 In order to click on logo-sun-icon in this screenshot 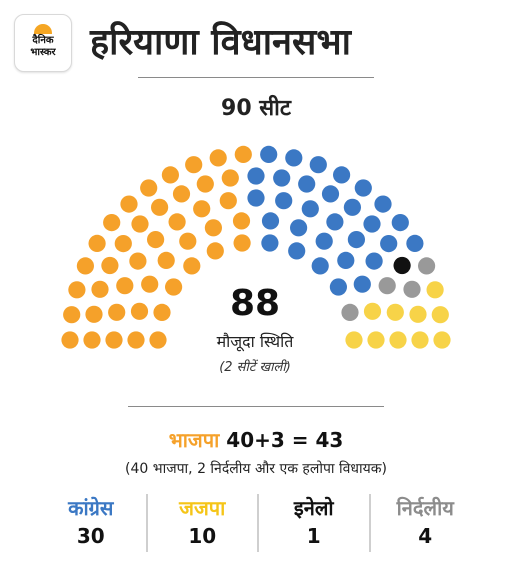, I will do `click(43, 29)`.